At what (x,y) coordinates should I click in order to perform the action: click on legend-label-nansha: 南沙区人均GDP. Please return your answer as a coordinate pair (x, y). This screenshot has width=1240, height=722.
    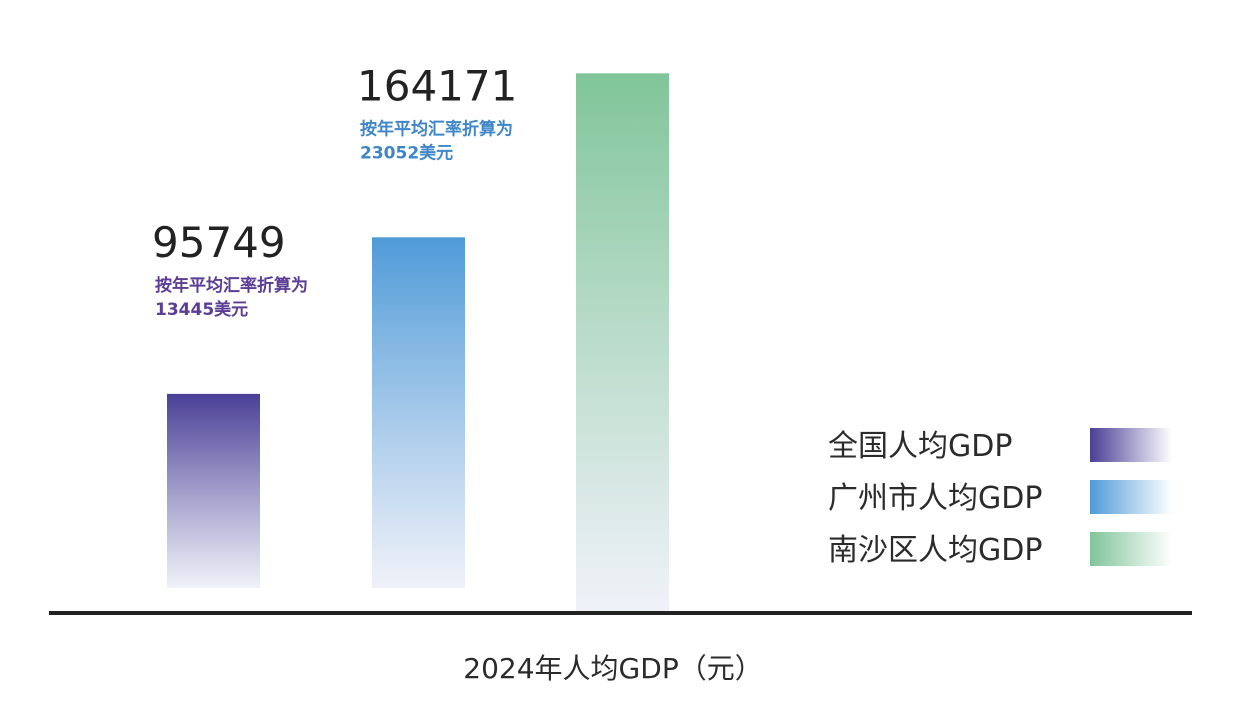
    Looking at the image, I should click on (935, 550).